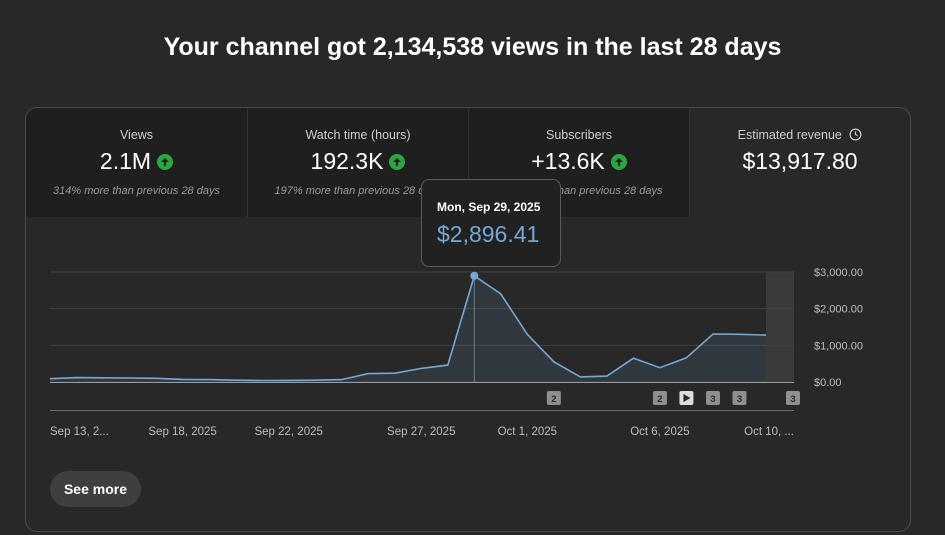 Image resolution: width=945 pixels, height=535 pixels. I want to click on y-tick-label: $2,000.00, so click(838, 310).